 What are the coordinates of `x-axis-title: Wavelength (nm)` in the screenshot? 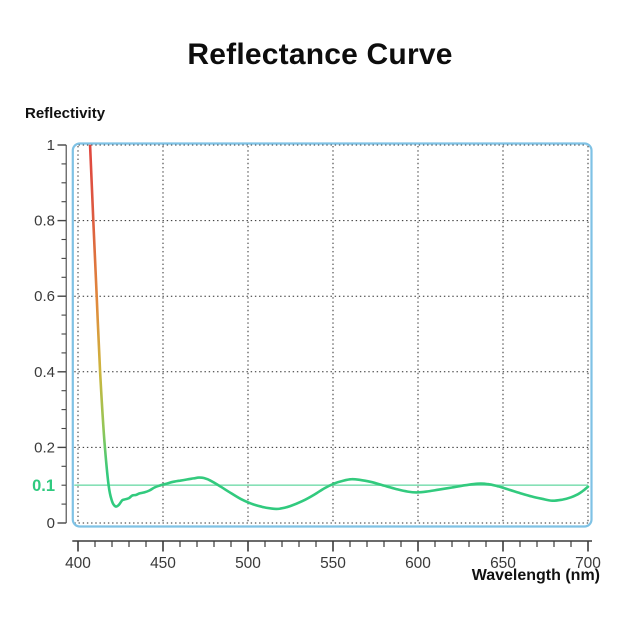 It's located at (535, 575).